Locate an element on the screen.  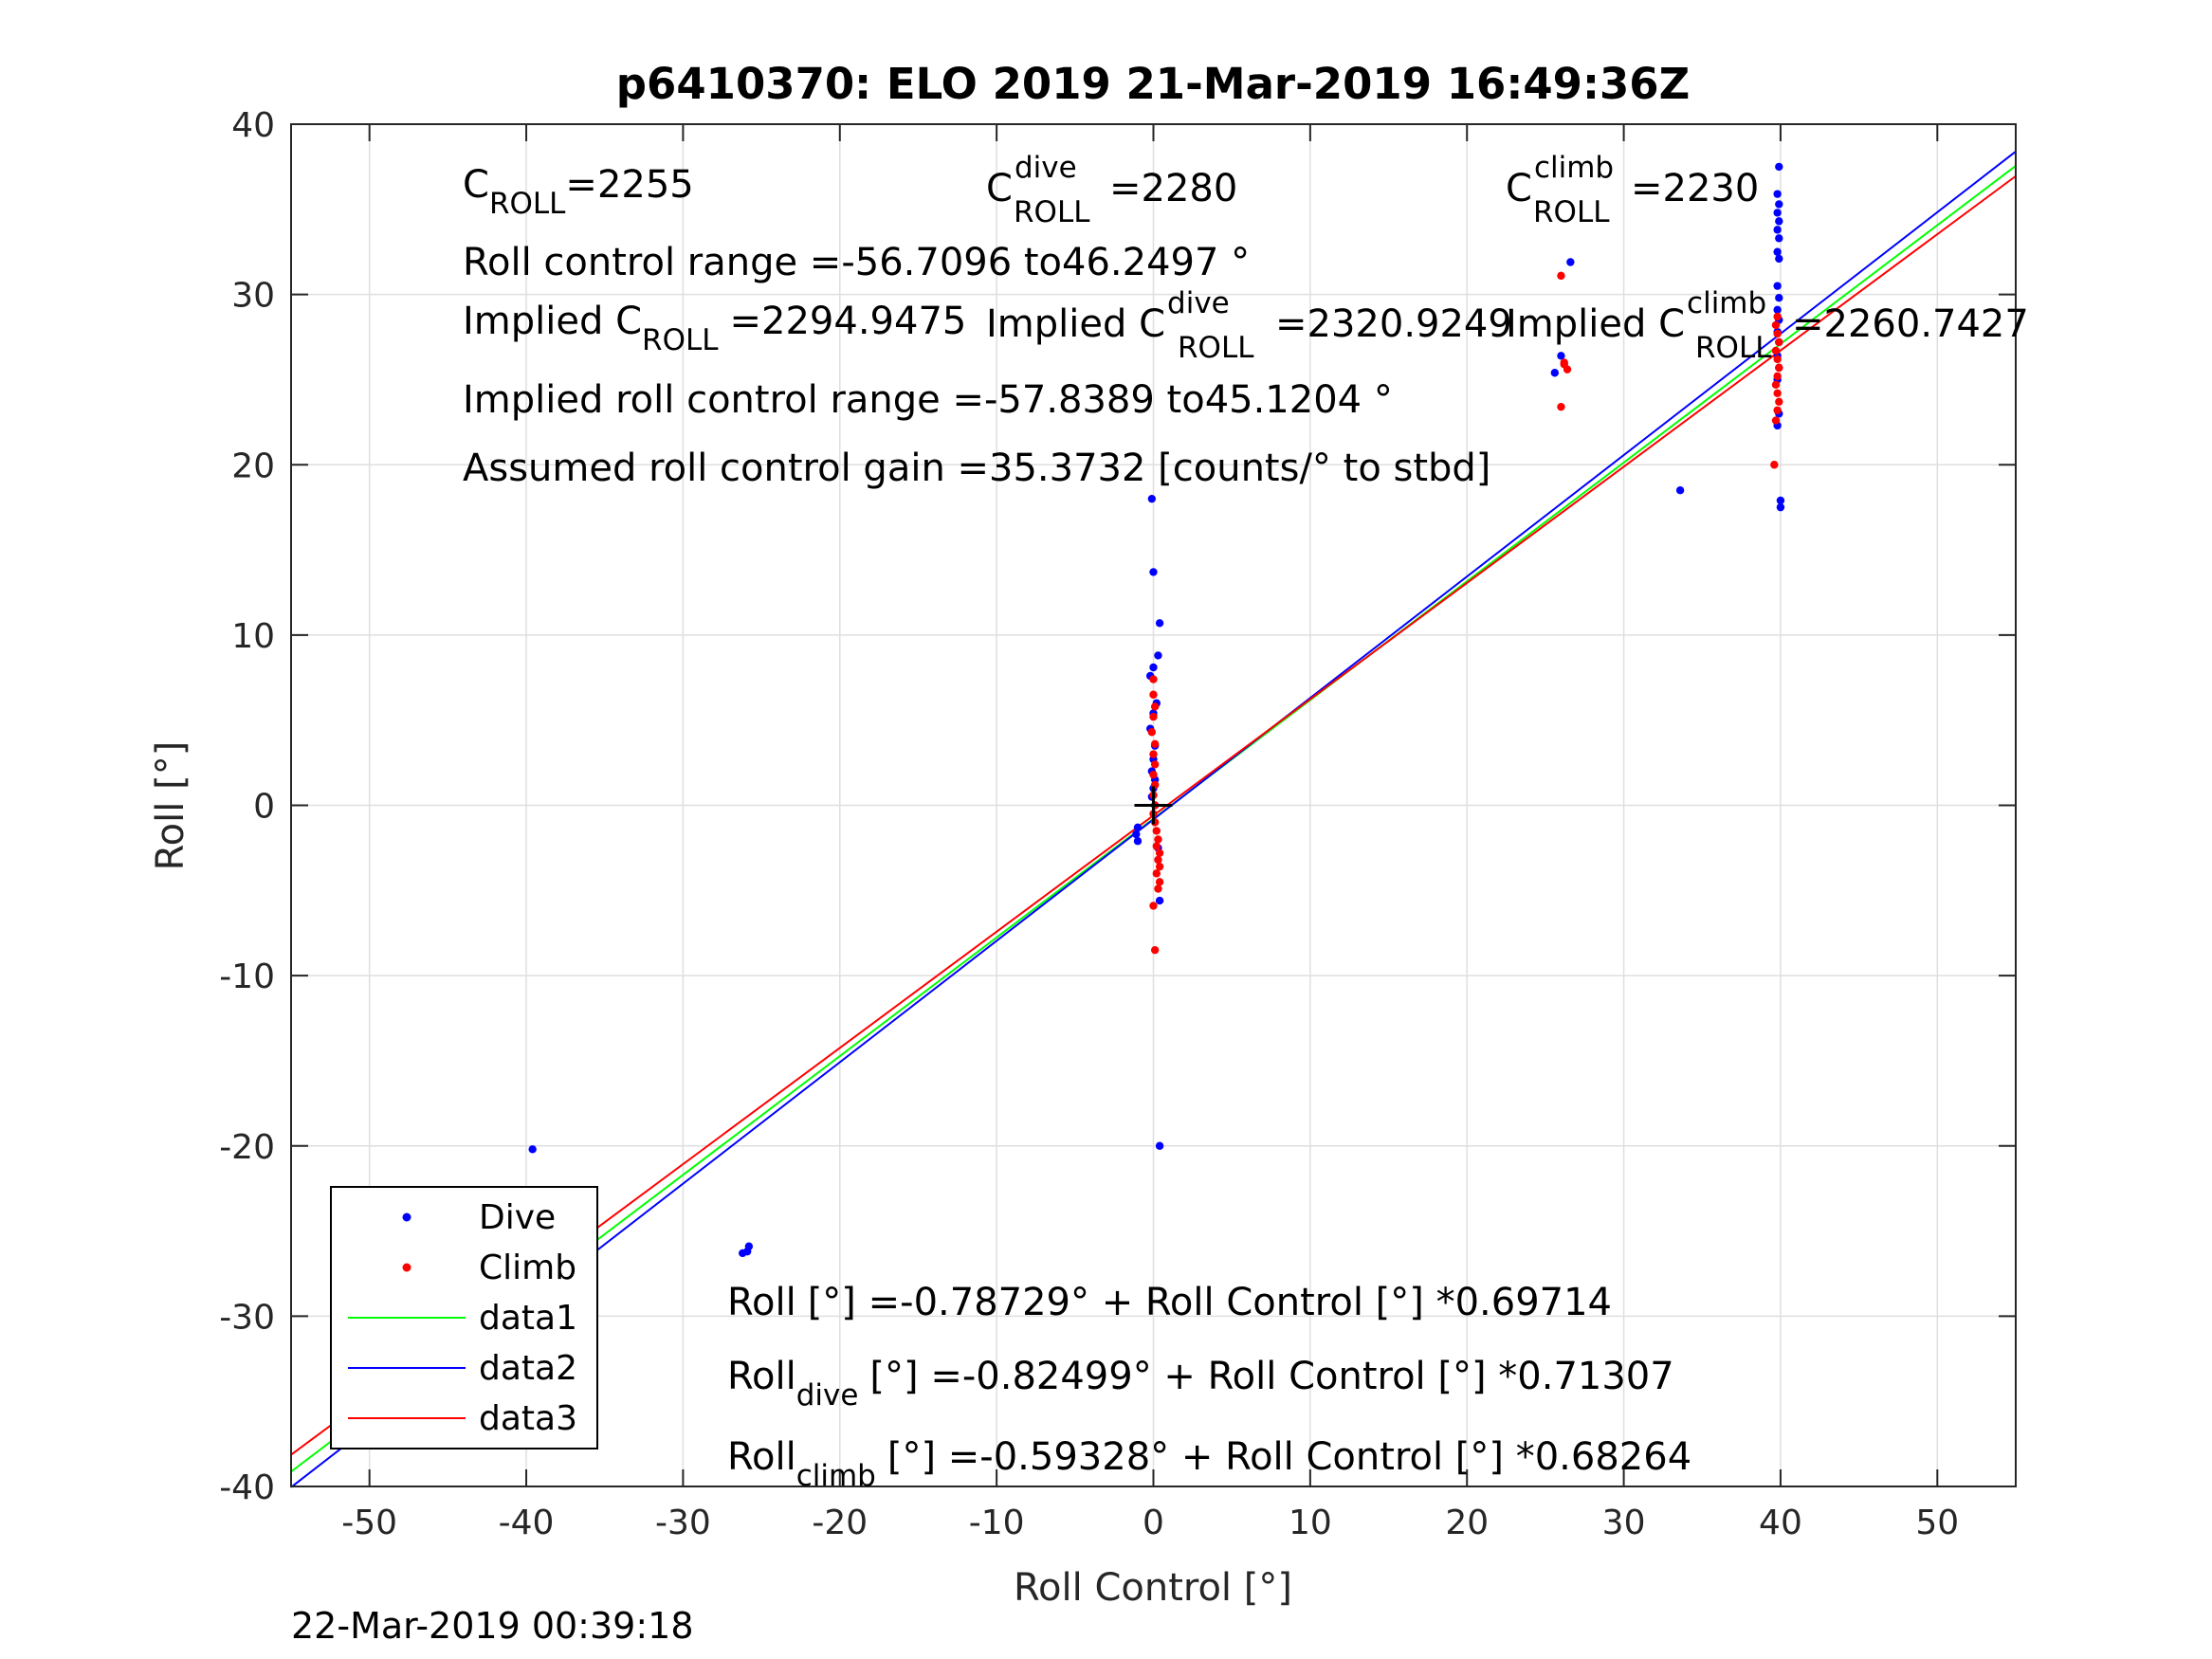
x-tick-label: 20 is located at coordinates (1467, 1523).